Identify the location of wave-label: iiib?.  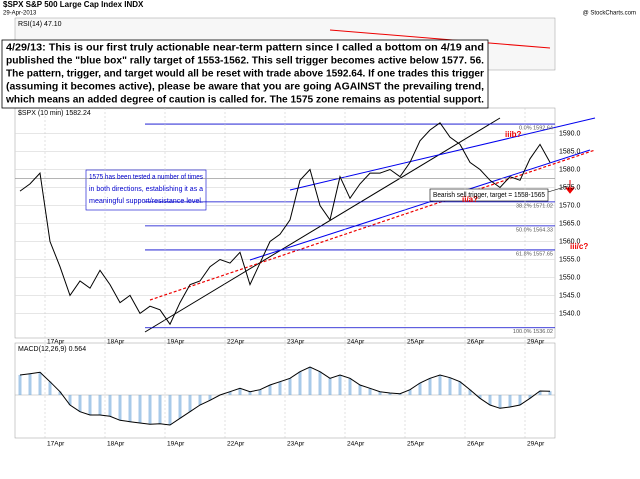
(513, 134).